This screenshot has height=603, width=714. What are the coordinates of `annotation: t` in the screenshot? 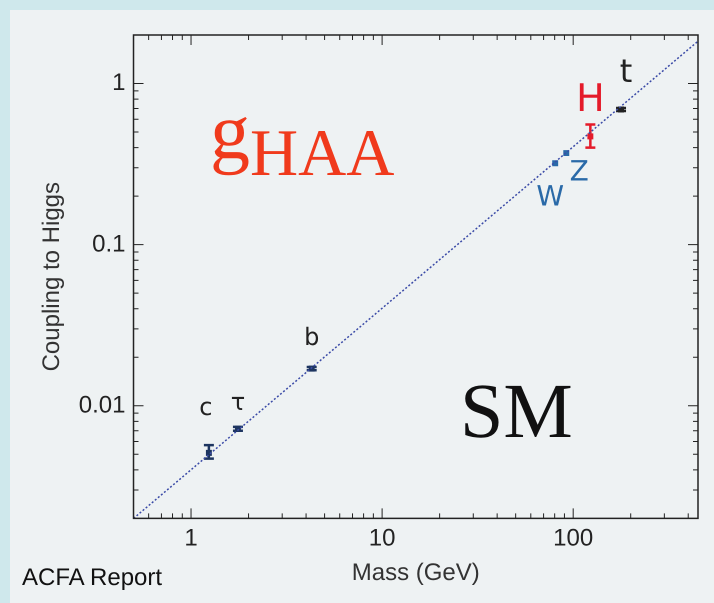 It's located at (626, 71).